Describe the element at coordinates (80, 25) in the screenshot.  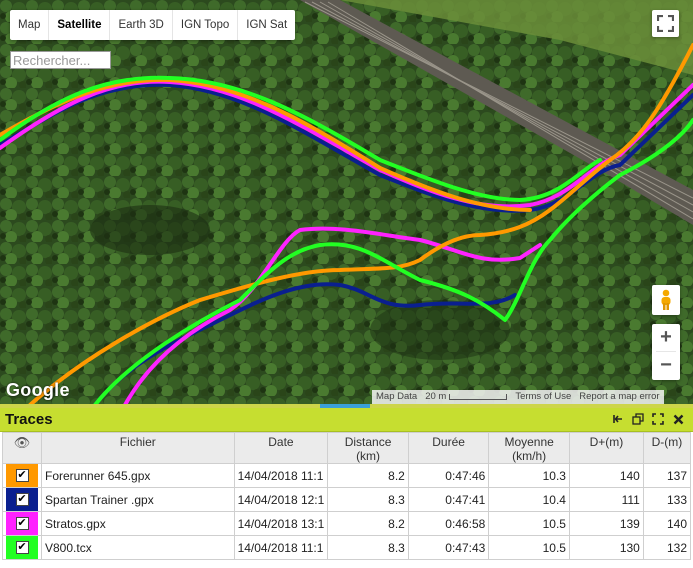
I see `map-type-satellite-button: Satellite` at that location.